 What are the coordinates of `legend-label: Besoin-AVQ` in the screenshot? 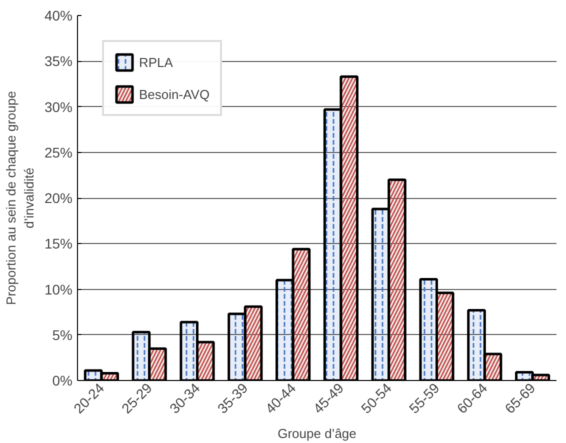 It's located at (174, 94).